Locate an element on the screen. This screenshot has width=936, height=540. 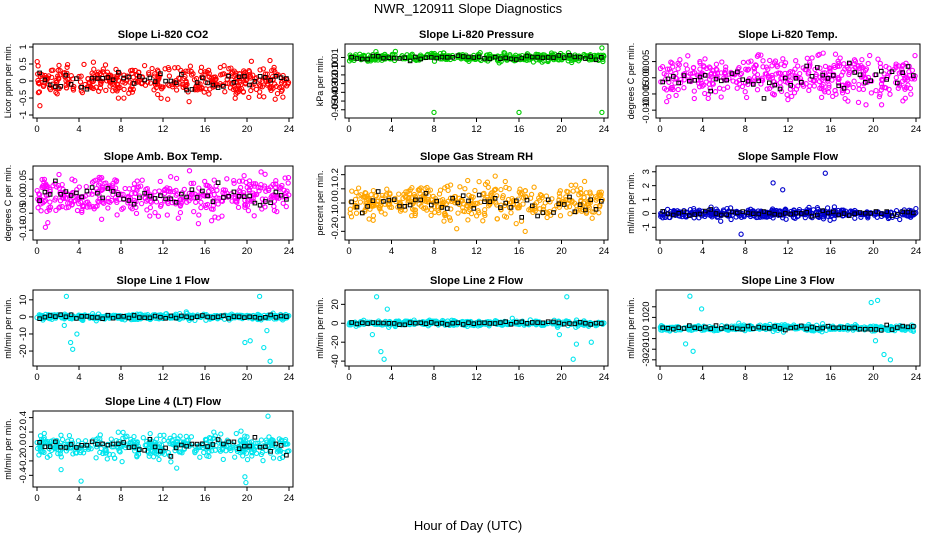
y-tick-label: 0 is located at coordinates (646, 327).